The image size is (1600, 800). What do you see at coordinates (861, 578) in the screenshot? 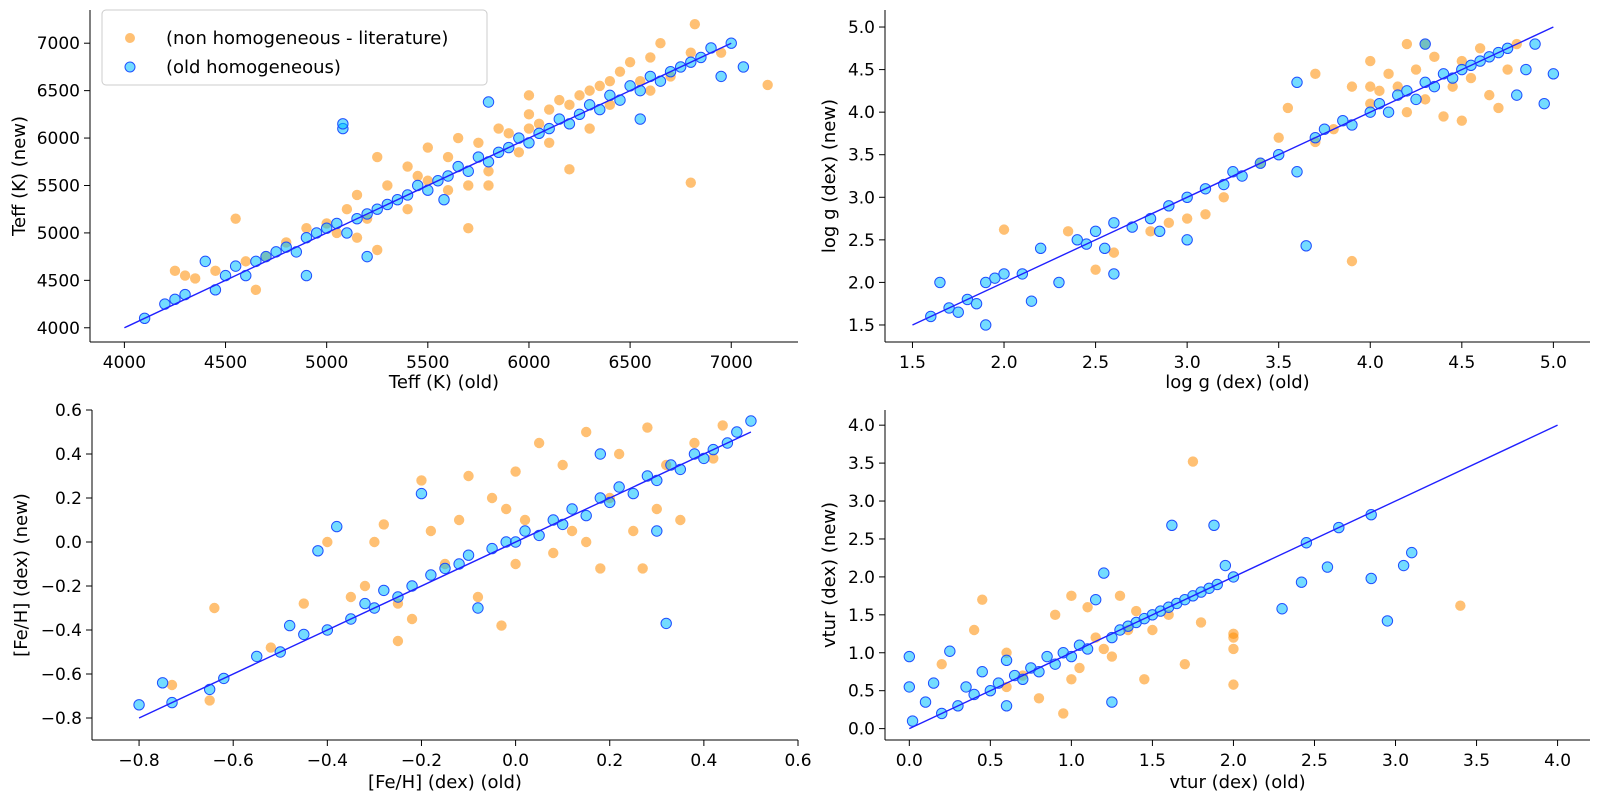
I see `y-tick-label: 2.0` at bounding box center [861, 578].